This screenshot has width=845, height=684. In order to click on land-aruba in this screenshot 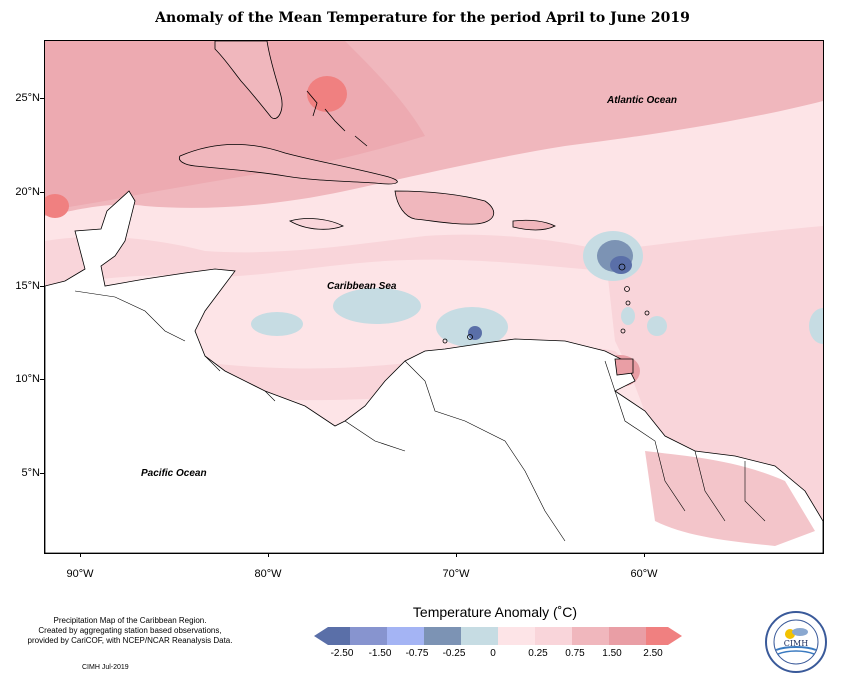, I will do `click(445, 341)`.